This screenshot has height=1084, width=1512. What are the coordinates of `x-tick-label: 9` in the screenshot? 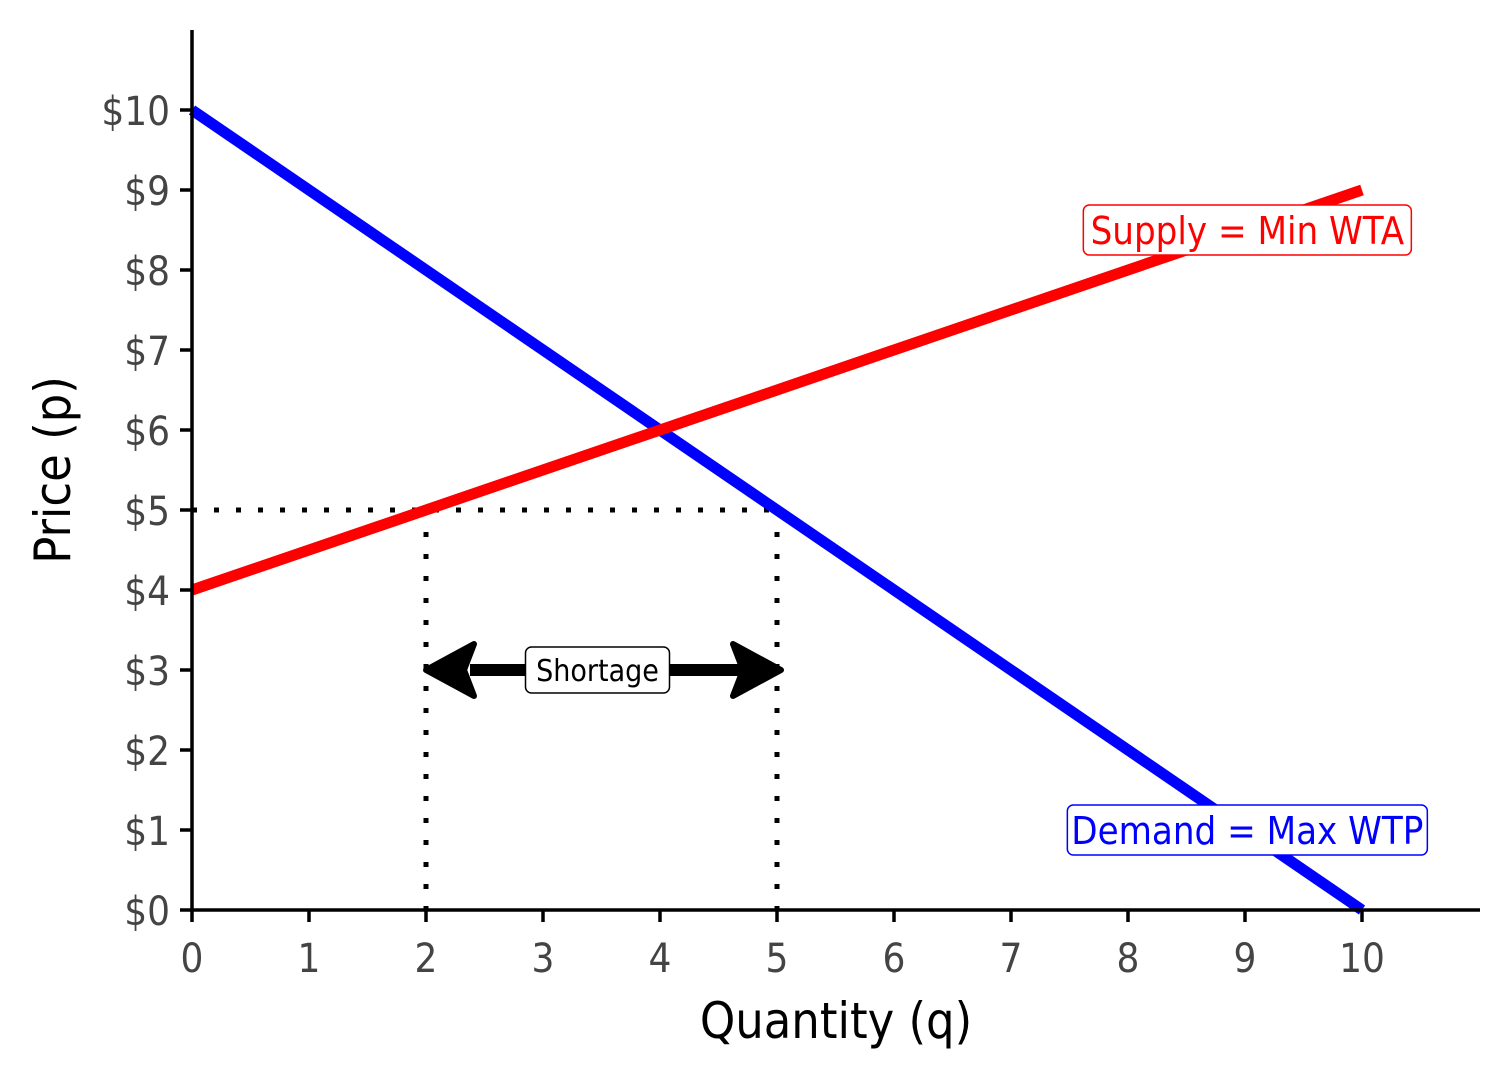 It's located at (1245, 959).